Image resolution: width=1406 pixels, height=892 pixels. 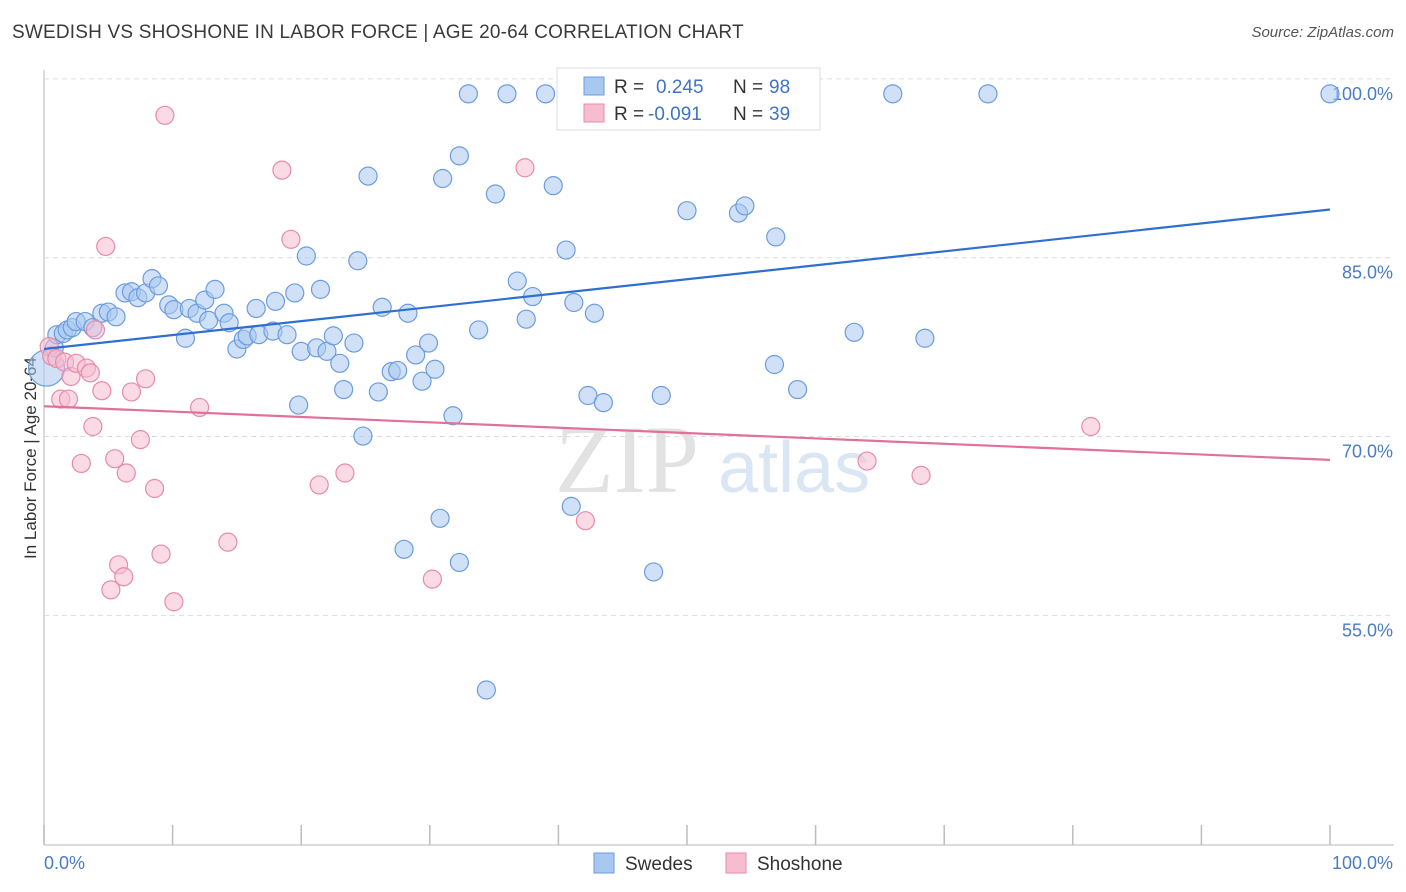 I want to click on y-tick-labels: 55.0% 70.0% 85.0% 100.0%, so click(x=1362, y=362).